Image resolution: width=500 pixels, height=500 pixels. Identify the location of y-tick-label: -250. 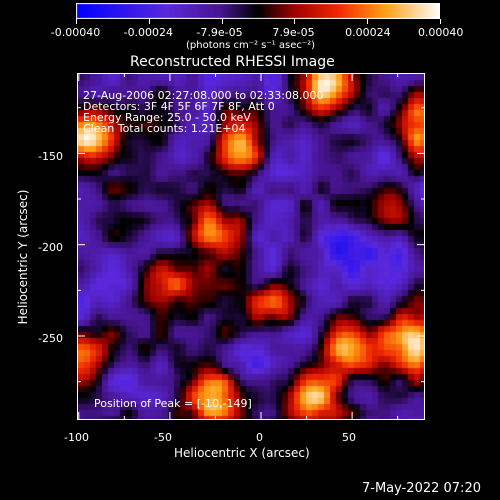
(50, 338).